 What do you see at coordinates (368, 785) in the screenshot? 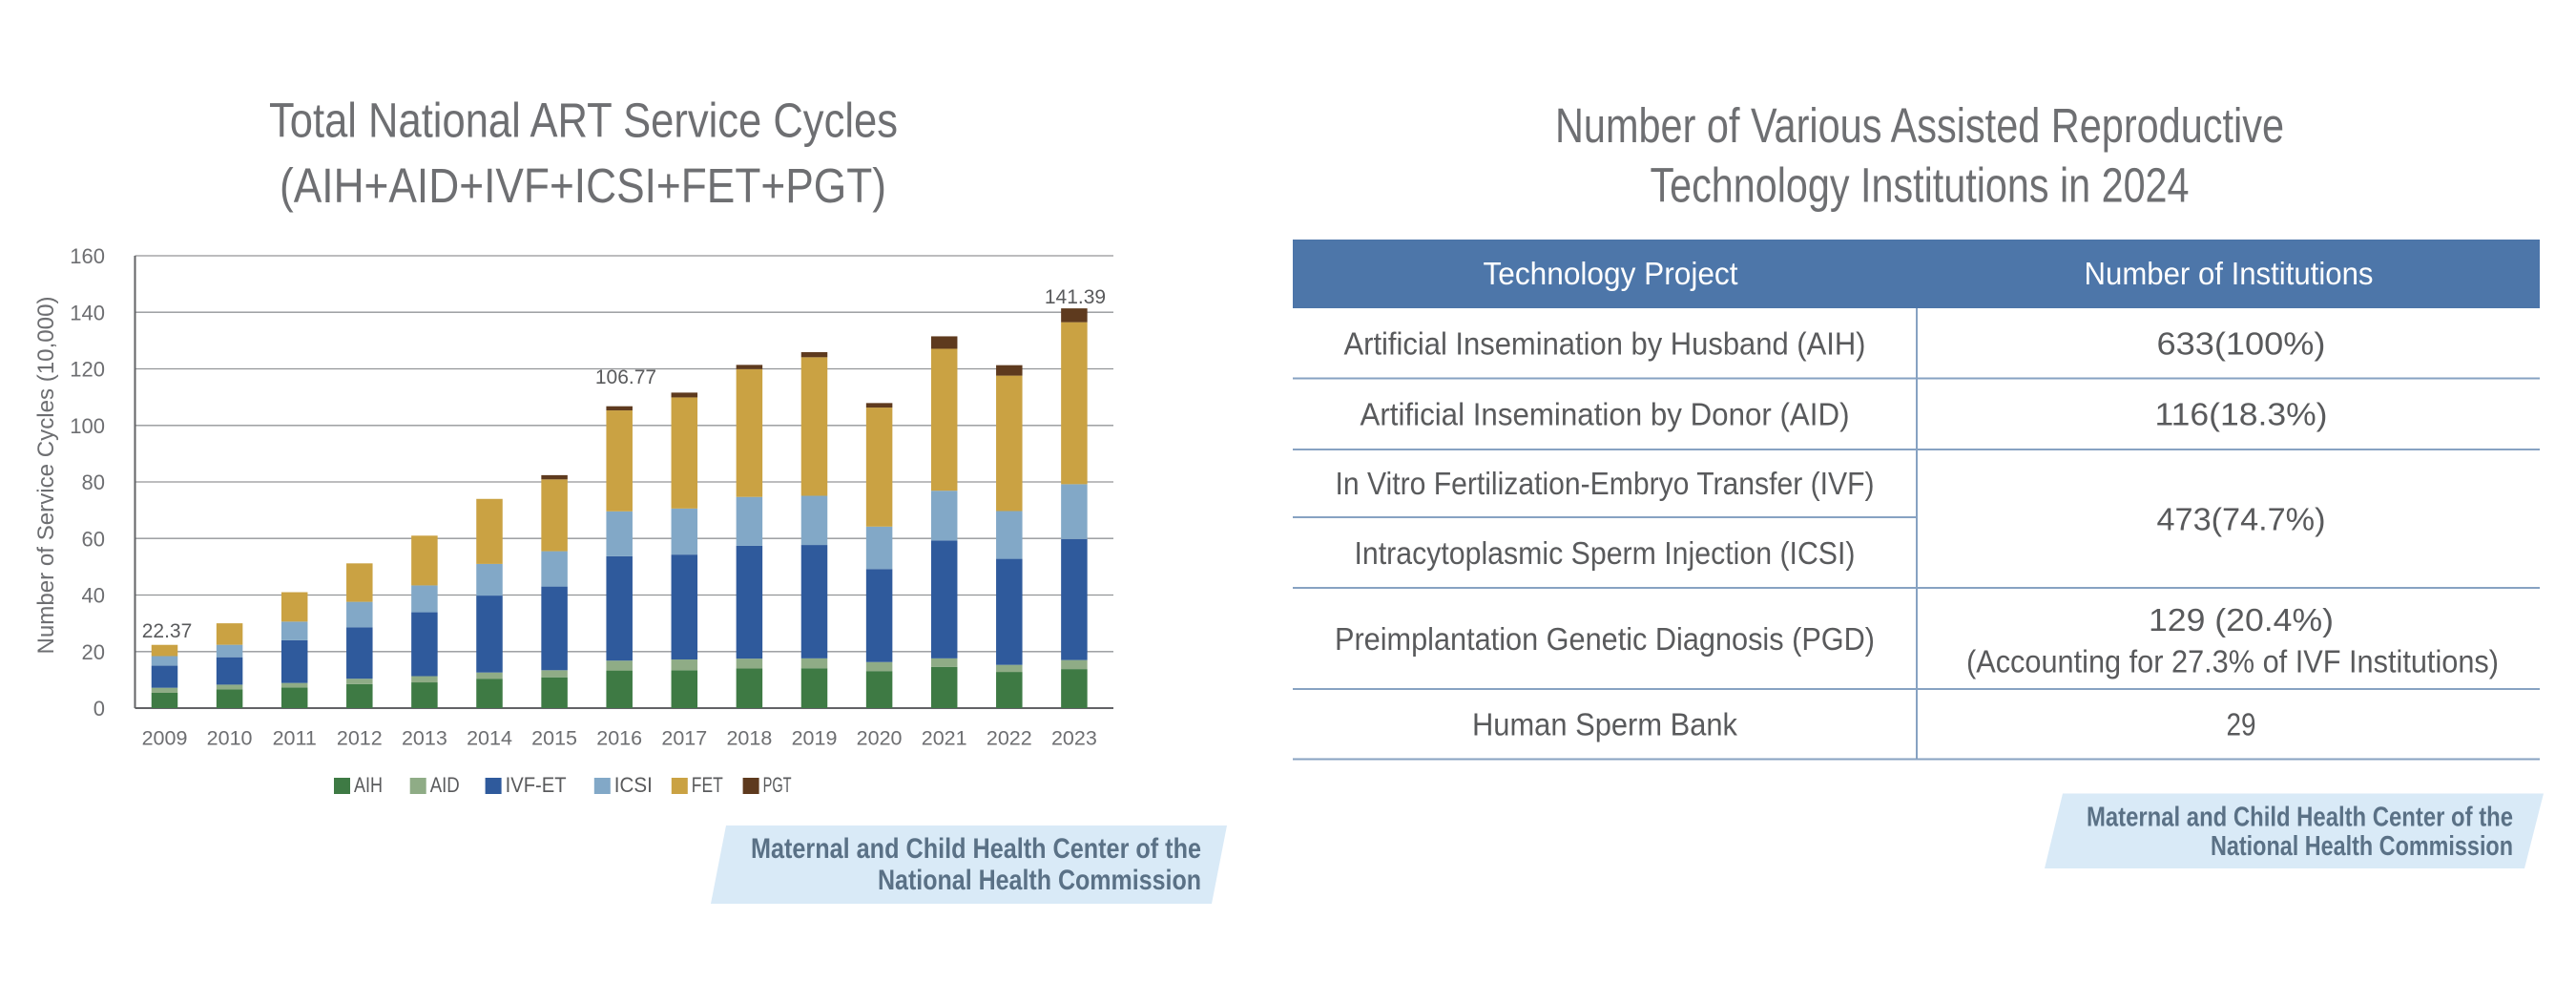
I see `svg-text: AIH` at bounding box center [368, 785].